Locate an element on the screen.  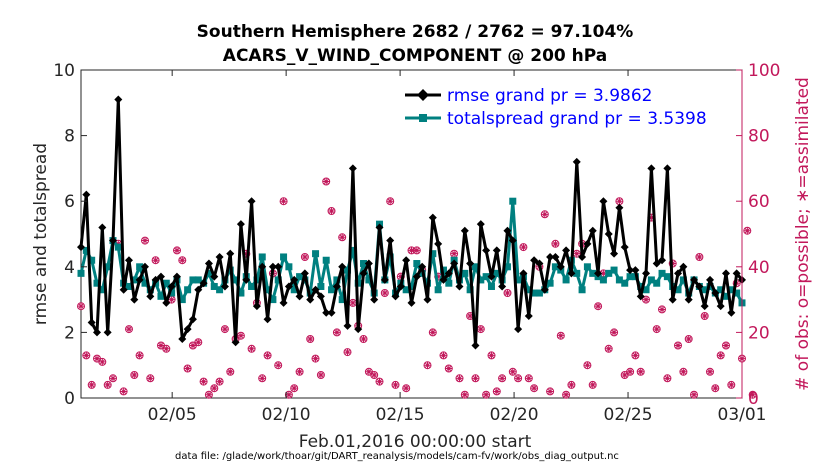
legend-rmse: rmse grand pr = 3.9862 is located at coordinates (549, 96).